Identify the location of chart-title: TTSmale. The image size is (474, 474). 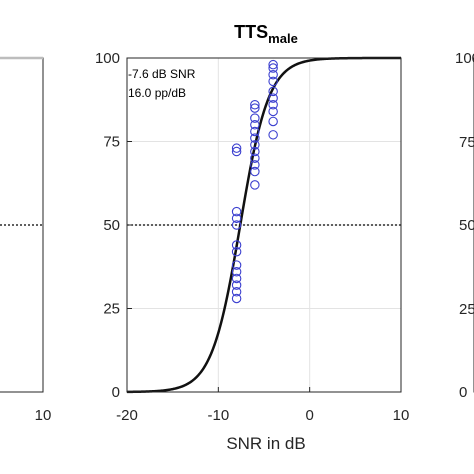
(266, 34).